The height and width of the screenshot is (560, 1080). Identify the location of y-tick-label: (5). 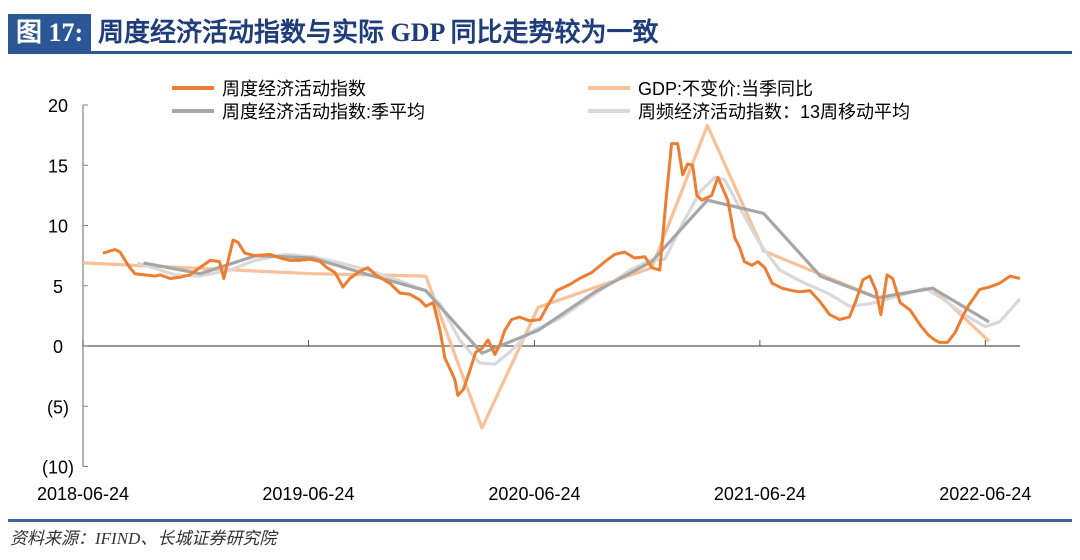
(58, 407).